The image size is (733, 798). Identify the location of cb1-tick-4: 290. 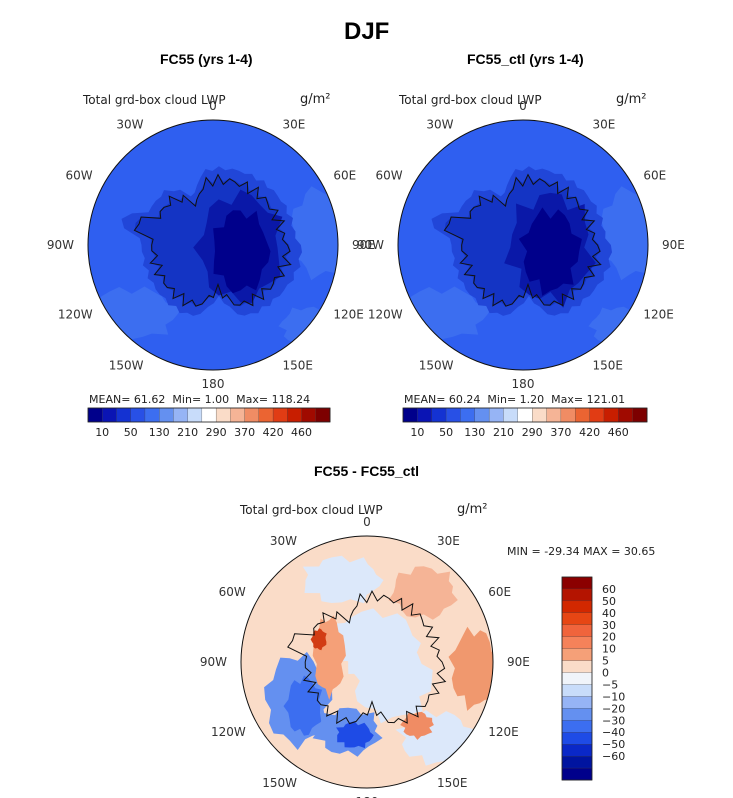
(216, 432).